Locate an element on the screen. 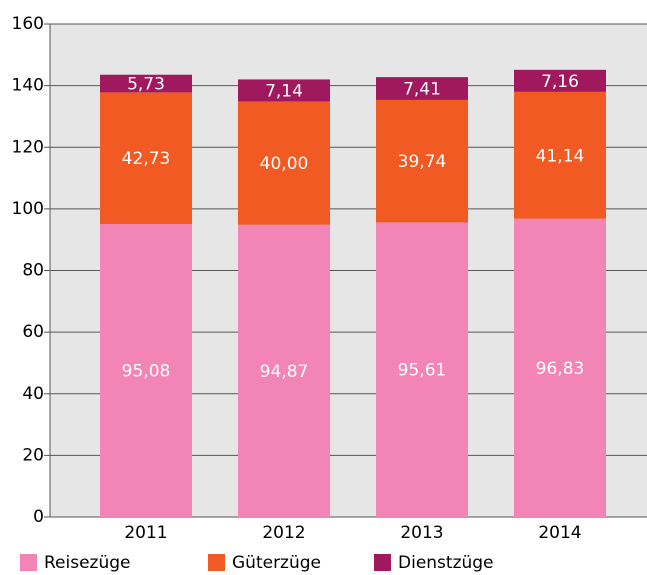 Image resolution: width=647 pixels, height=575 pixels. value-label: 42,73 is located at coordinates (146, 159).